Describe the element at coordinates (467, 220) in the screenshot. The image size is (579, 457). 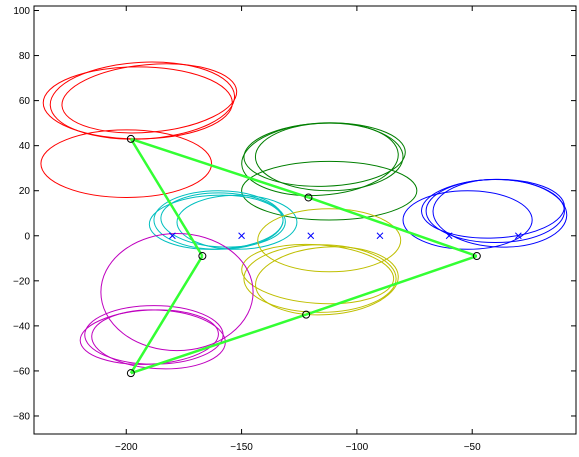
I see `orbit-blue-transient` at that location.